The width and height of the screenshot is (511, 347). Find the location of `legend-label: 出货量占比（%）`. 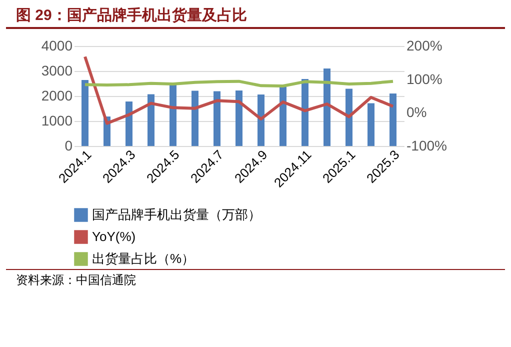

legend-label: 出货量占比（%） is located at coordinates (143, 258).